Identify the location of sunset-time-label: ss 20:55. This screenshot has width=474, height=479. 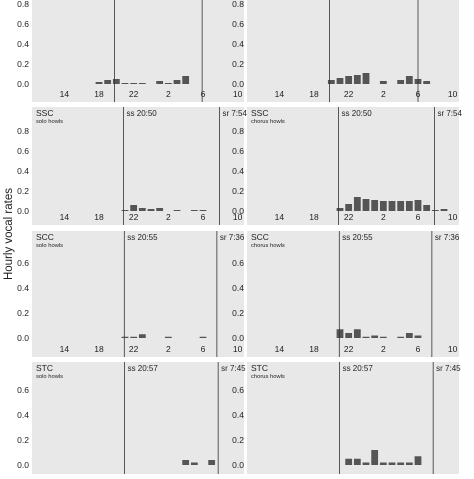
(142, 237).